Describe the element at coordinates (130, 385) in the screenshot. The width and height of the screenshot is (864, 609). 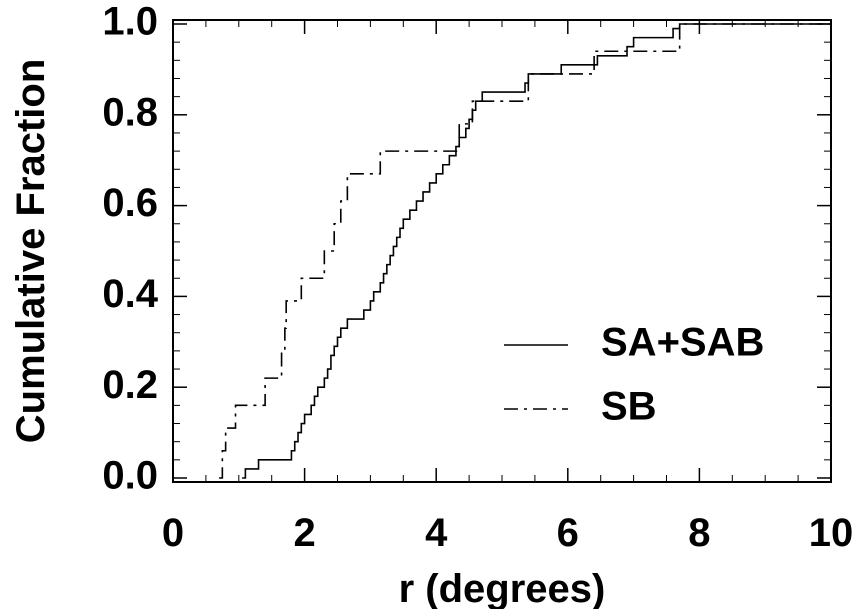
I see `y-tick-label: 0.2` at that location.